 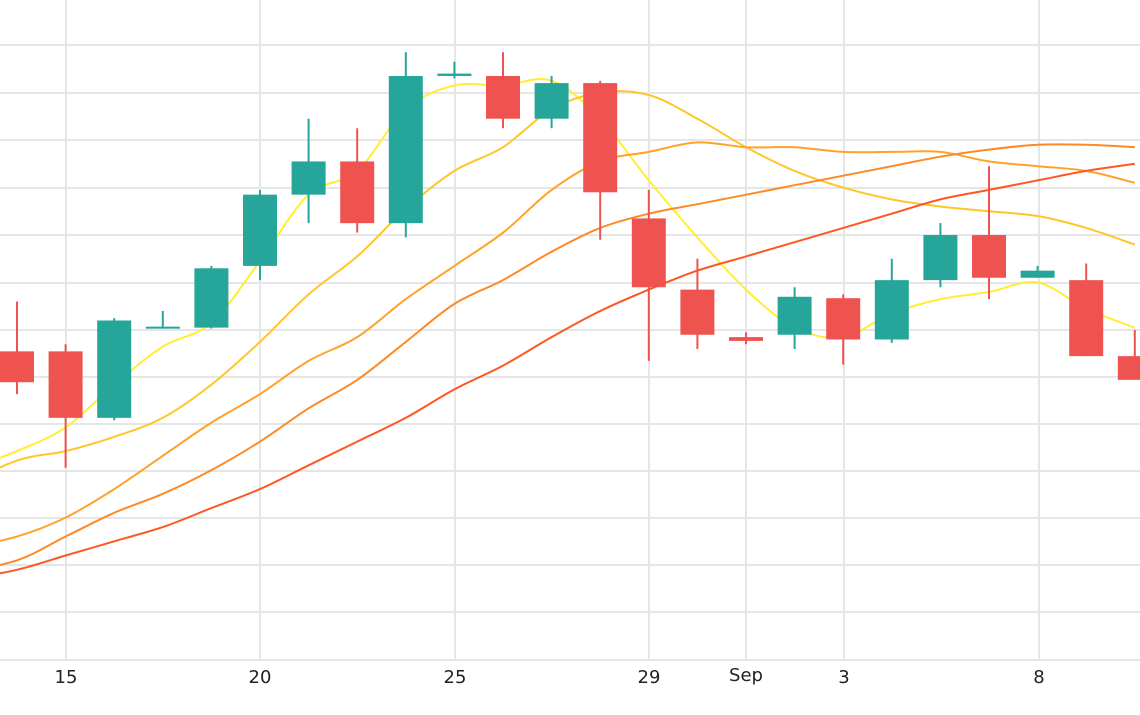 What do you see at coordinates (455, 677) in the screenshot?
I see `x-tick-label: 25` at bounding box center [455, 677].